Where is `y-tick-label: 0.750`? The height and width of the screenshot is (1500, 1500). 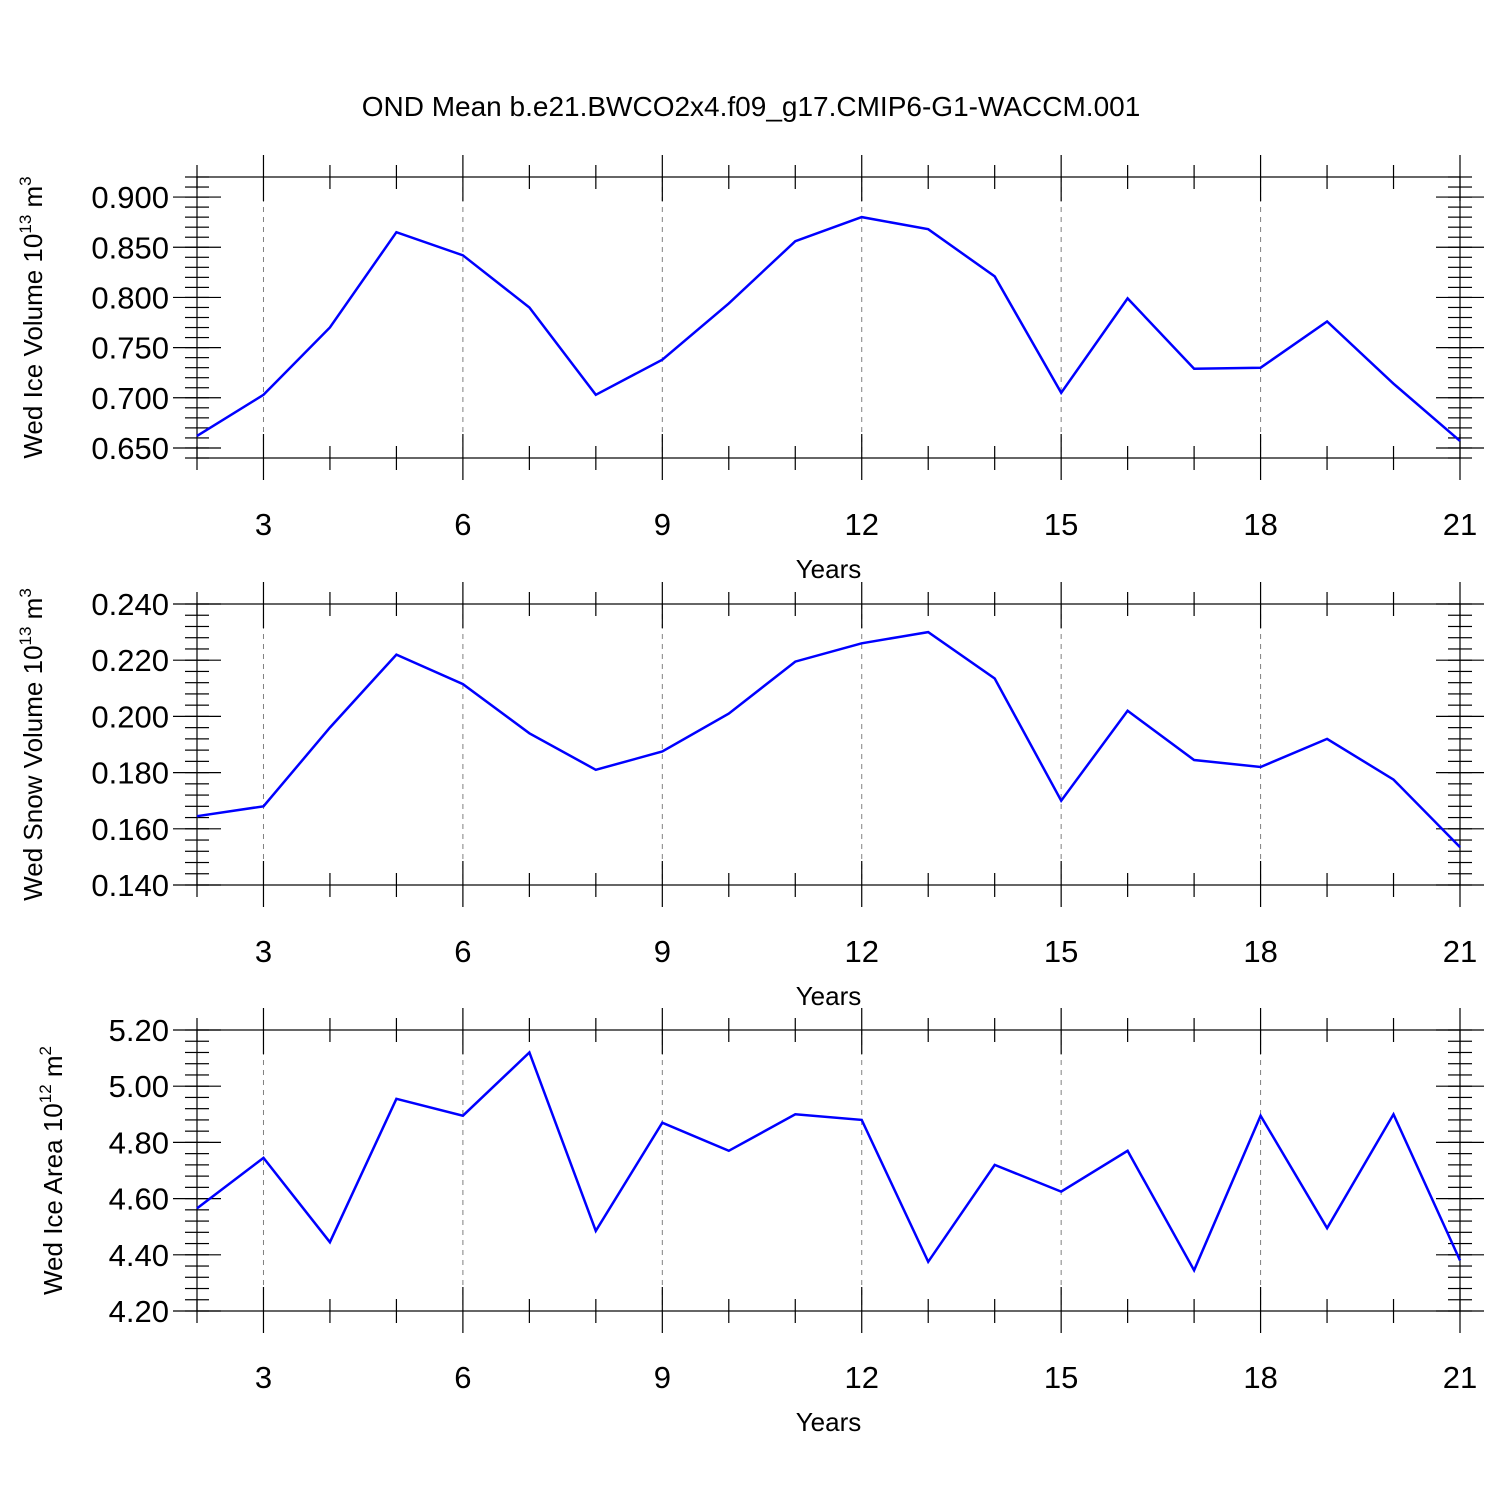 y-tick-label: 0.750 is located at coordinates (130, 348).